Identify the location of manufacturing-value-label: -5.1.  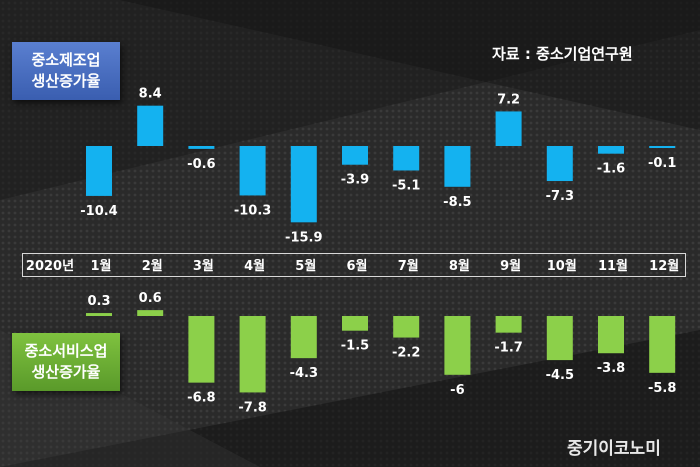
(406, 185).